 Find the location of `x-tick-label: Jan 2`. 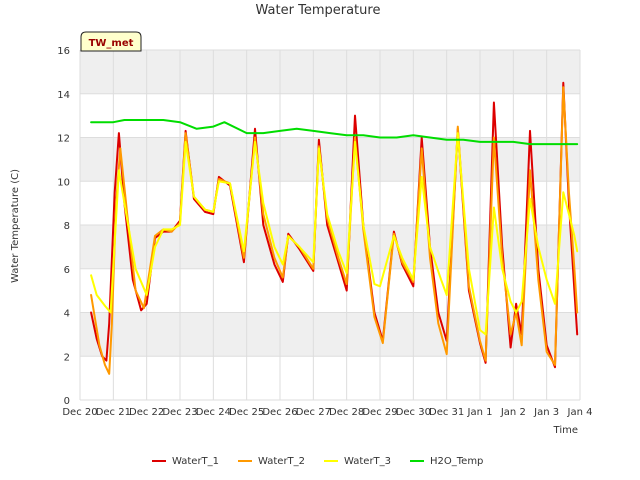

x-tick-label: Jan 2 is located at coordinates (513, 412).